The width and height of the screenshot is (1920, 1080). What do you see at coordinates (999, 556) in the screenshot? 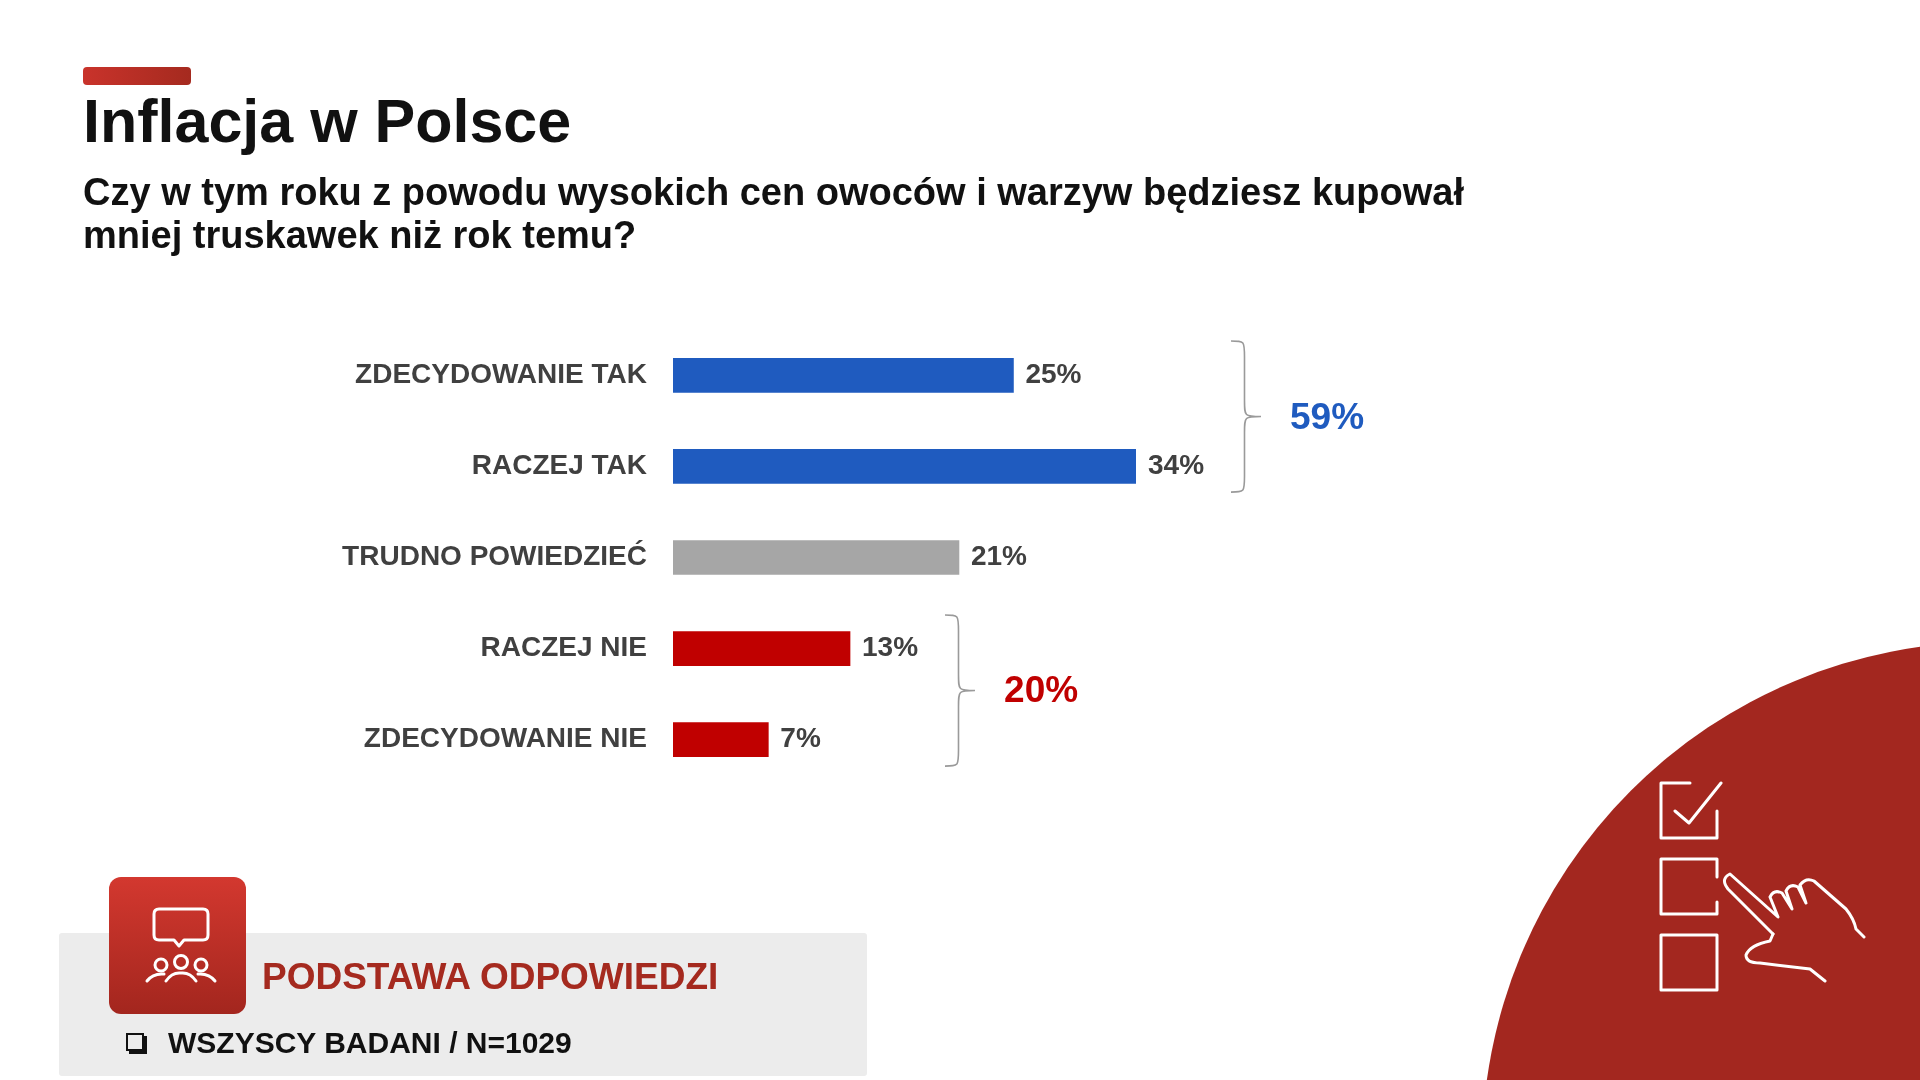
I see `data-label: 21%` at bounding box center [999, 556].